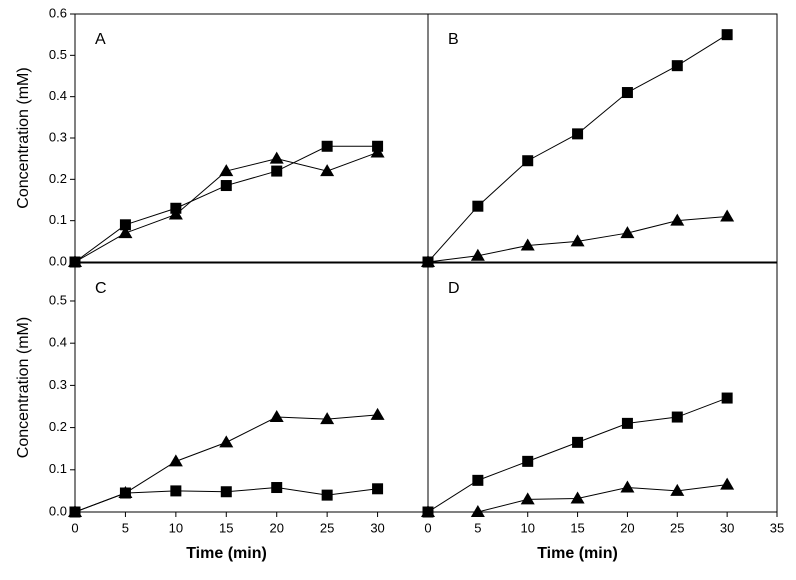  I want to click on panel-label: C, so click(101, 288).